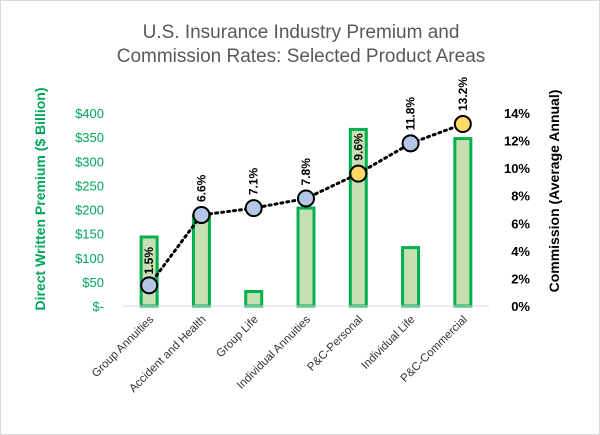 This screenshot has width=600, height=435. Describe the element at coordinates (254, 181) in the screenshot. I see `commission-data-label: 7.1%` at that location.